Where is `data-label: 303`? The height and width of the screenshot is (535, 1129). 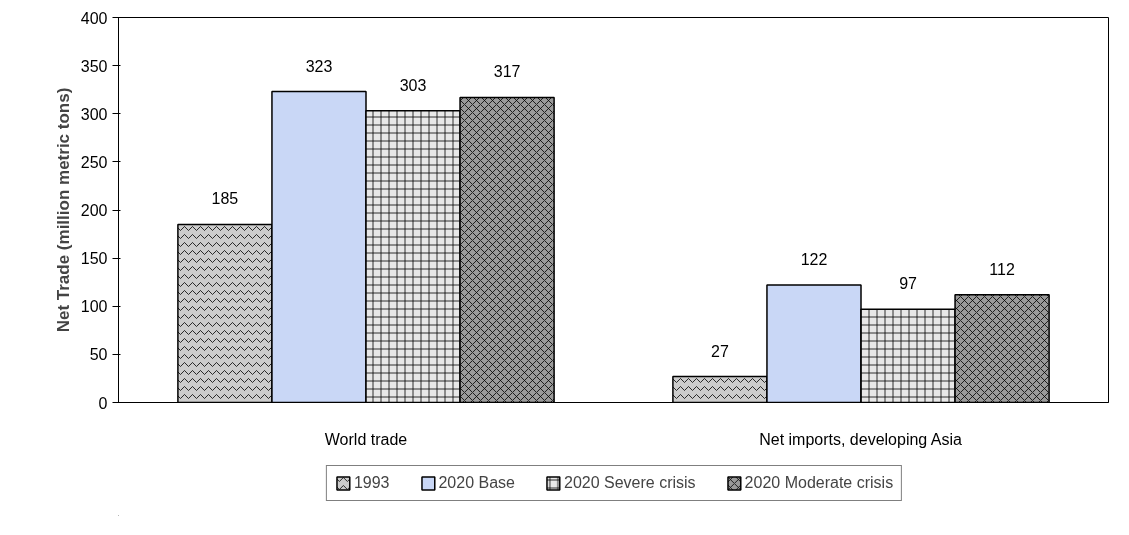
data-label: 303 is located at coordinates (413, 85).